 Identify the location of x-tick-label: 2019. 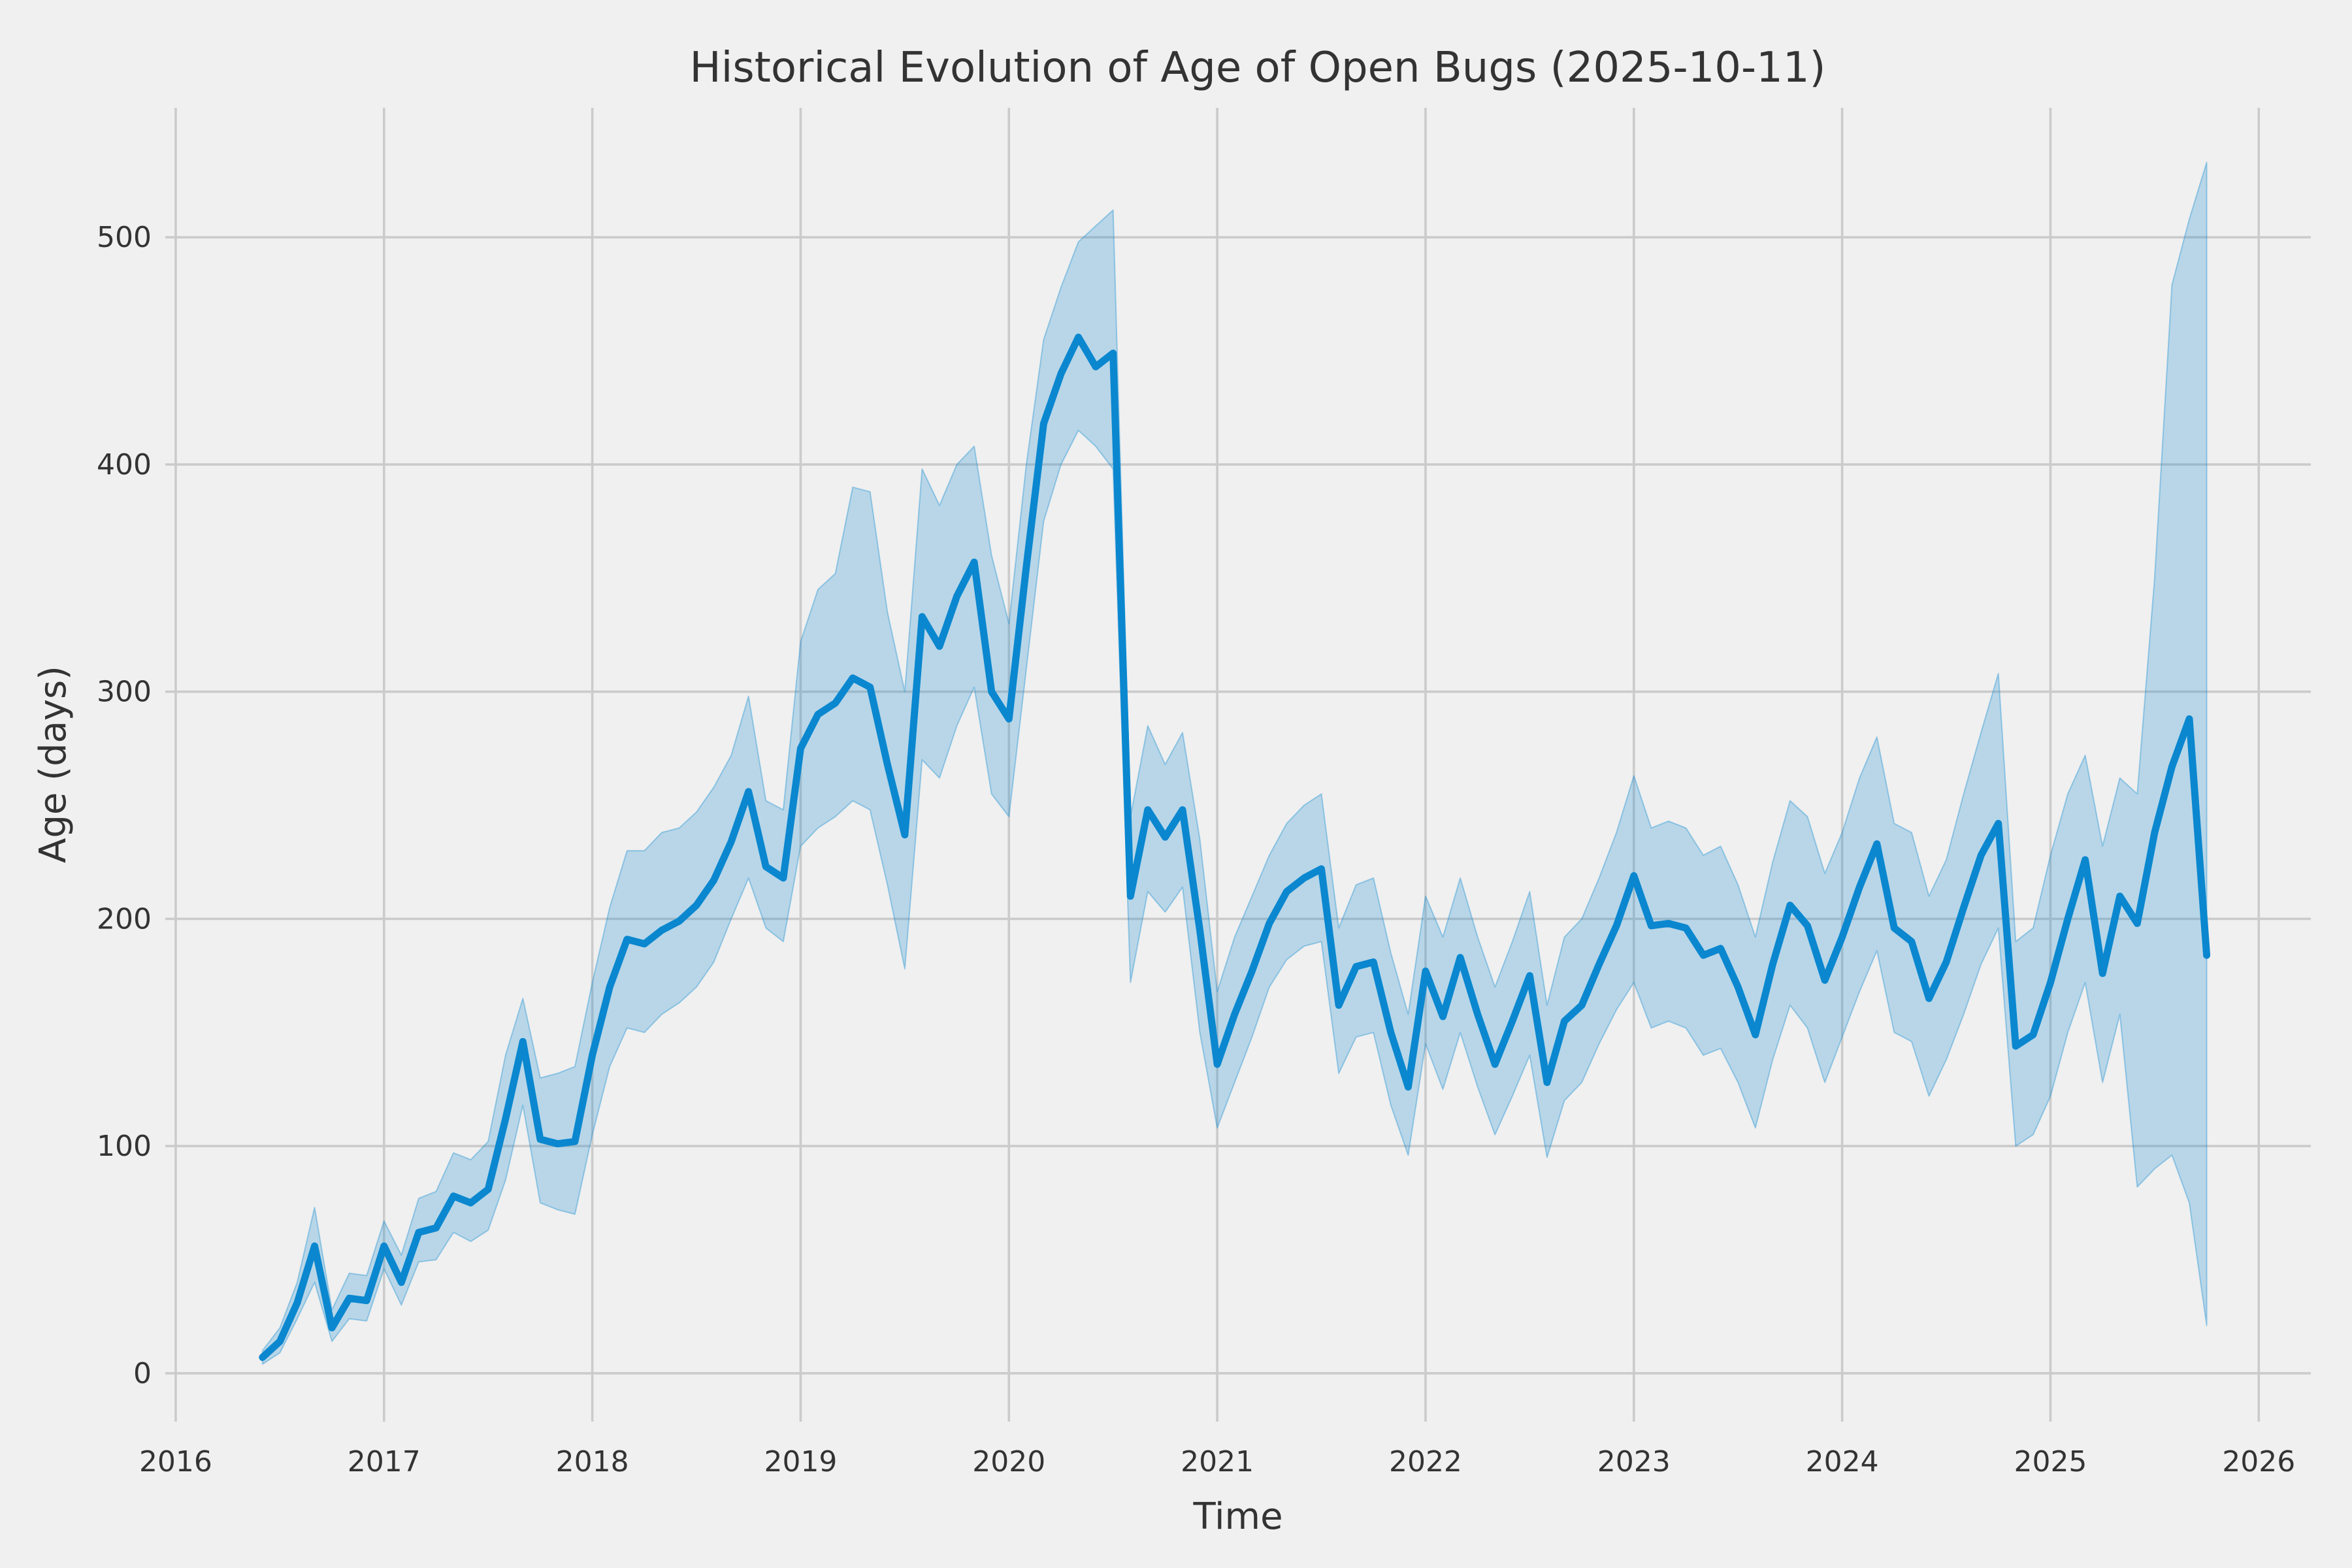
(800, 1461).